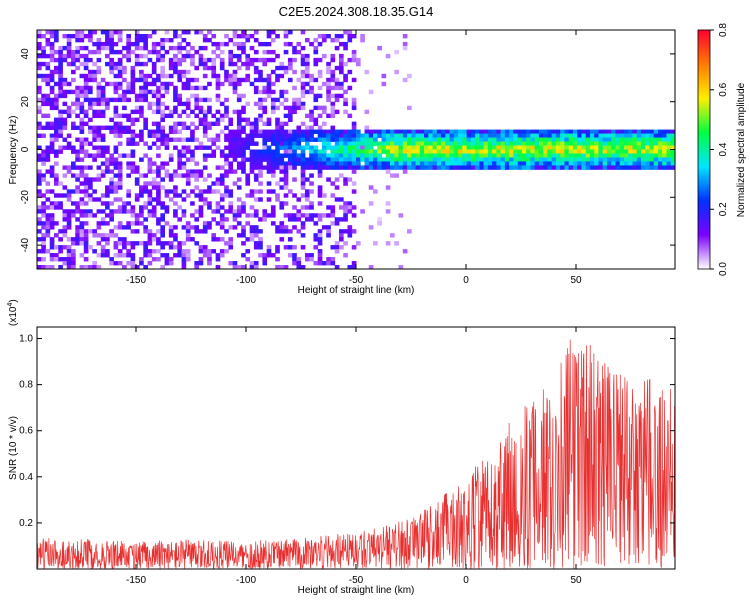 The height and width of the screenshot is (600, 750). What do you see at coordinates (26, 523) in the screenshot?
I see `y-tick-label: 0.2` at bounding box center [26, 523].